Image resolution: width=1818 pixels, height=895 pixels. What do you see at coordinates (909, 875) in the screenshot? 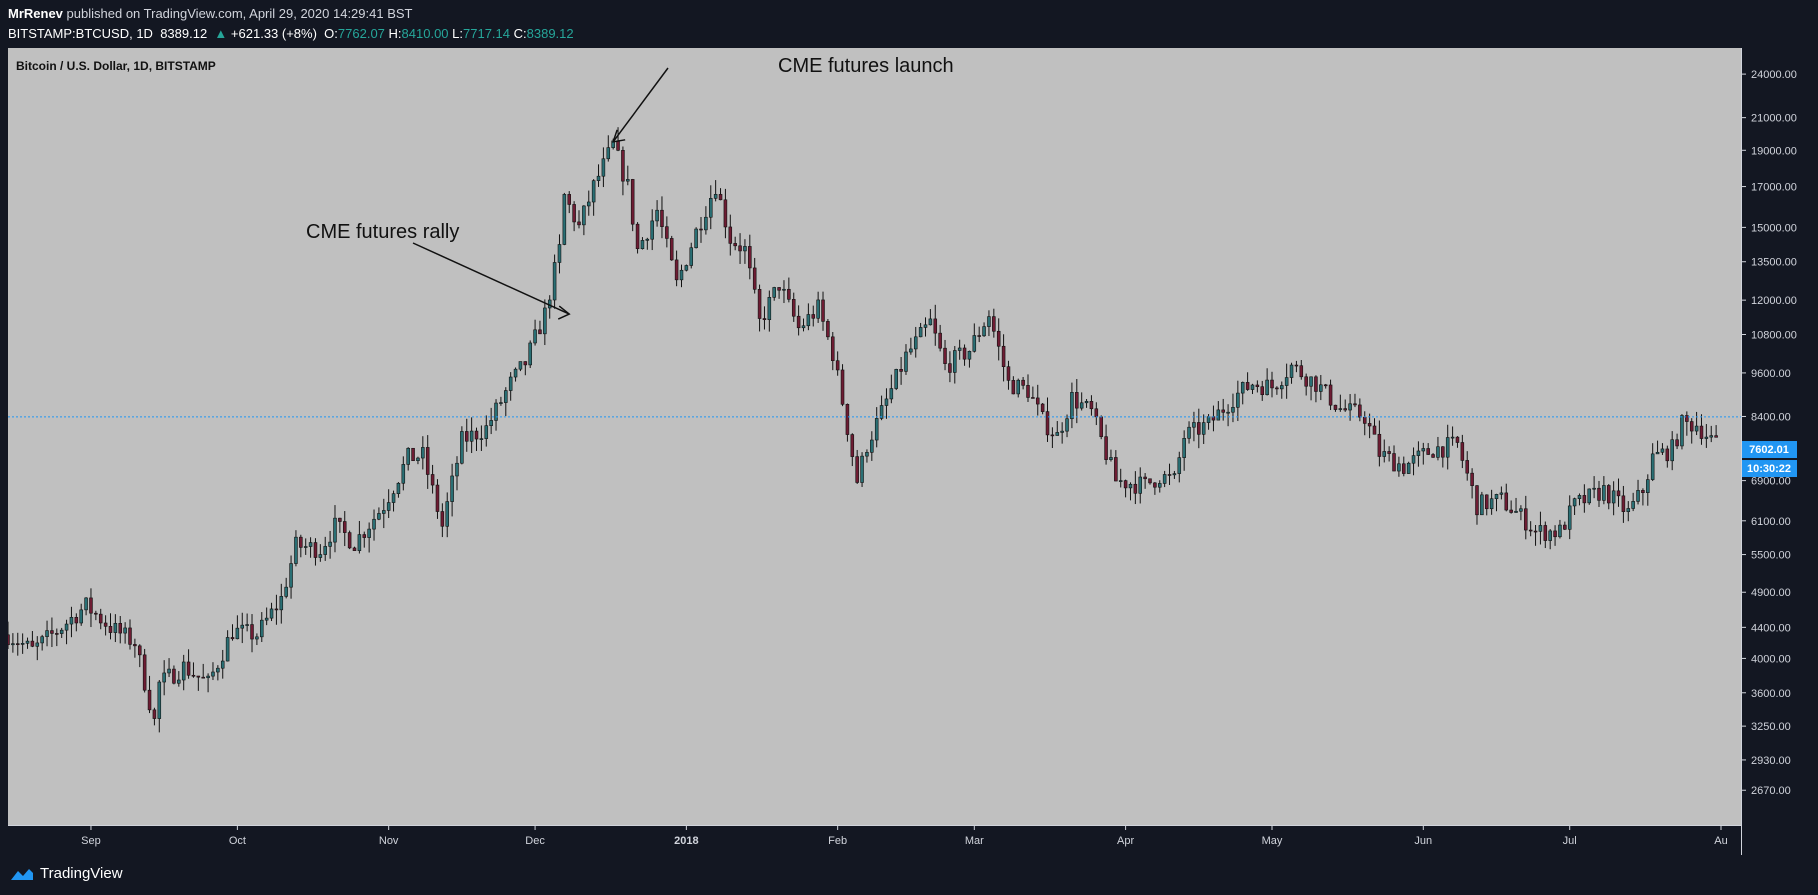
I see `footer-bar: TradingView` at bounding box center [909, 875].